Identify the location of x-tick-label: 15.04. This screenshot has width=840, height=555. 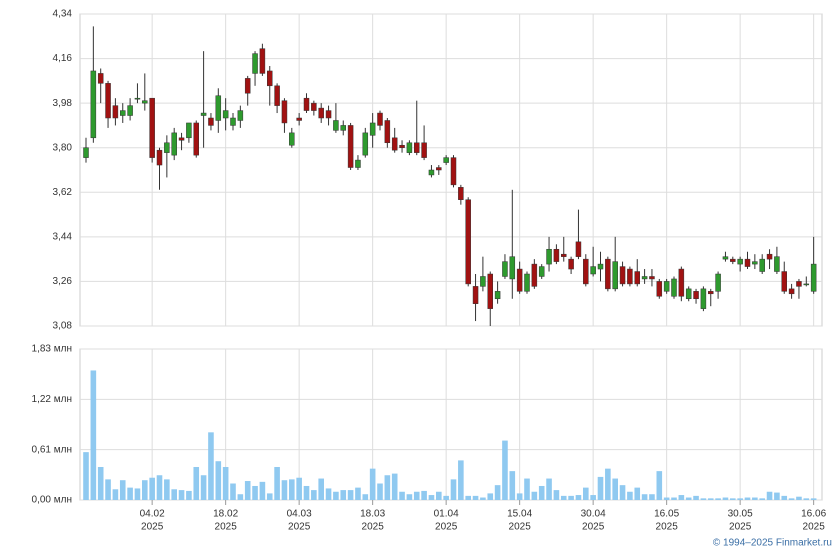
(519, 514).